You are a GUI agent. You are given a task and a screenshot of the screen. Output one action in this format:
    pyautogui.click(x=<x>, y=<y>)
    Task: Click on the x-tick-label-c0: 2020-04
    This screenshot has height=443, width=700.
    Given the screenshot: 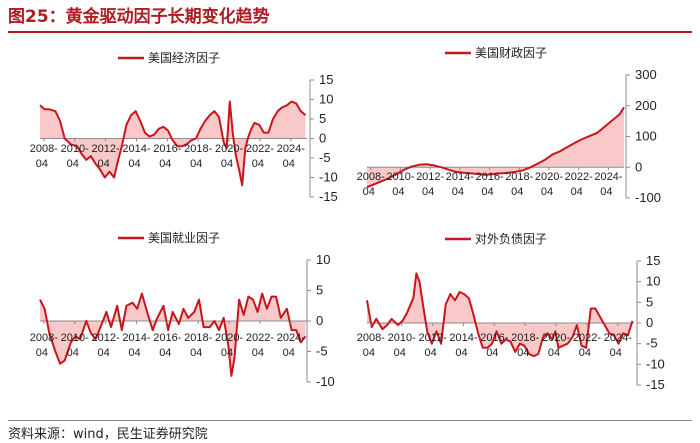 What is the action you would take?
    pyautogui.click(x=229, y=156)
    